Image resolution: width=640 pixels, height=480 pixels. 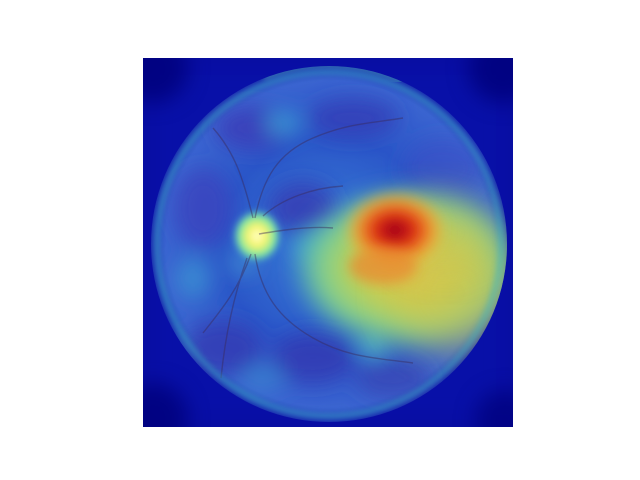 What do you see at coordinates (257, 236) in the screenshot?
I see `optic-disc` at bounding box center [257, 236].